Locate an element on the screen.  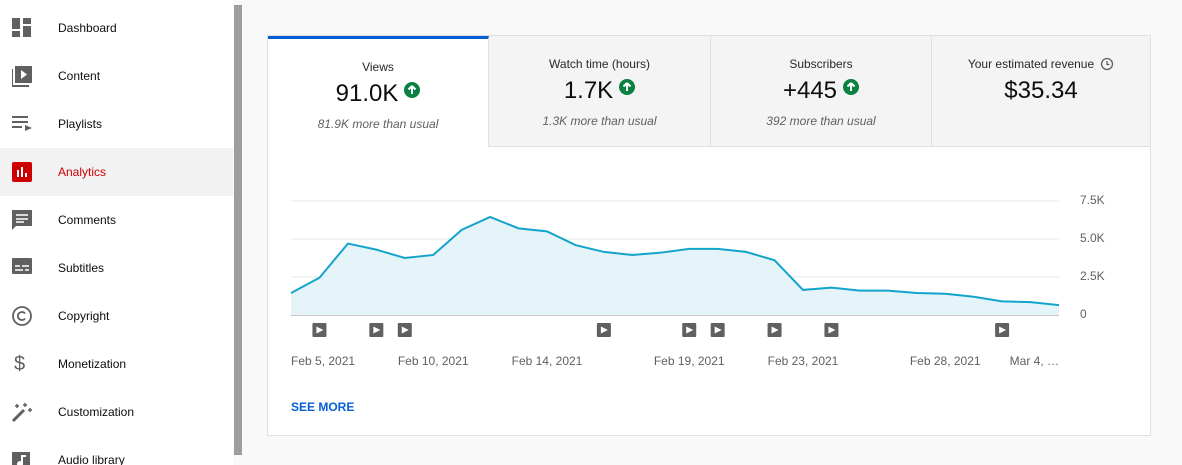
x-tick-label: Feb 28, 2021 is located at coordinates (945, 361).